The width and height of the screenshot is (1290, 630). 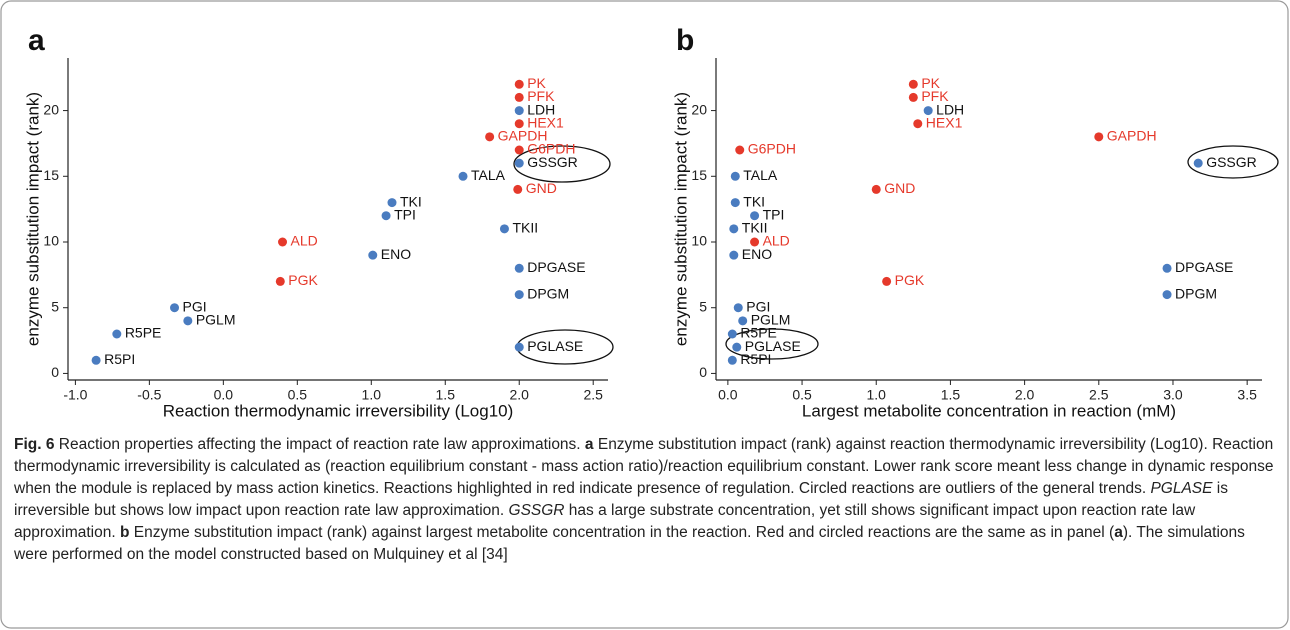 What do you see at coordinates (536, 510) in the screenshot?
I see `caption-text: GSSGR` at bounding box center [536, 510].